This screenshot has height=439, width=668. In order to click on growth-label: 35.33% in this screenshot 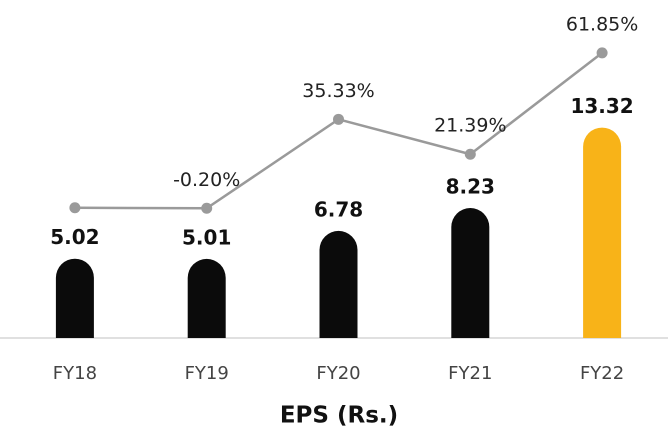, I will do `click(338, 91)`.